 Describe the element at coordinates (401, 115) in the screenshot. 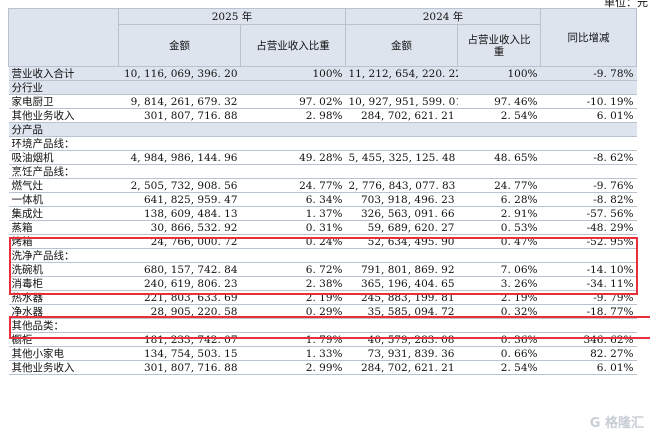

I see `cell-amount-2024: 284, 702, 621. 21` at that location.